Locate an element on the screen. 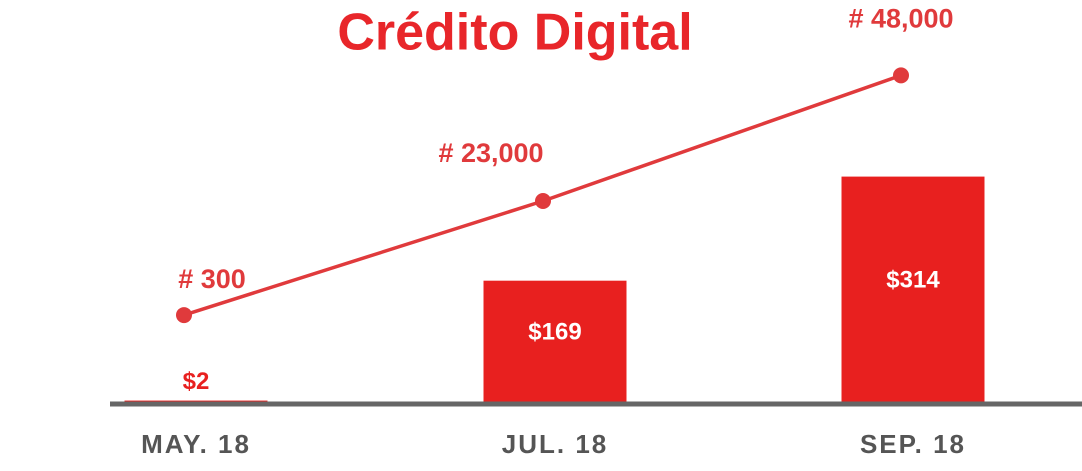 Image resolution: width=1082 pixels, height=471 pixels. bar-value-label: $2 is located at coordinates (196, 381).